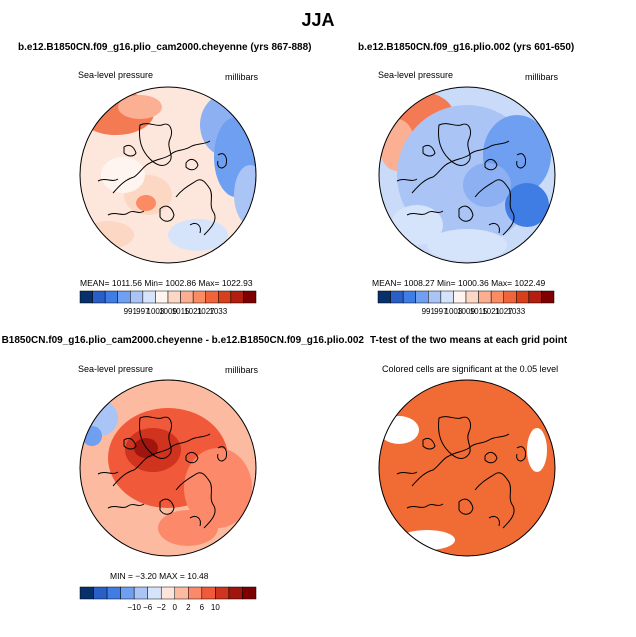 This screenshot has width=636, height=637. I want to click on colorbar-label: −10, so click(134, 607).